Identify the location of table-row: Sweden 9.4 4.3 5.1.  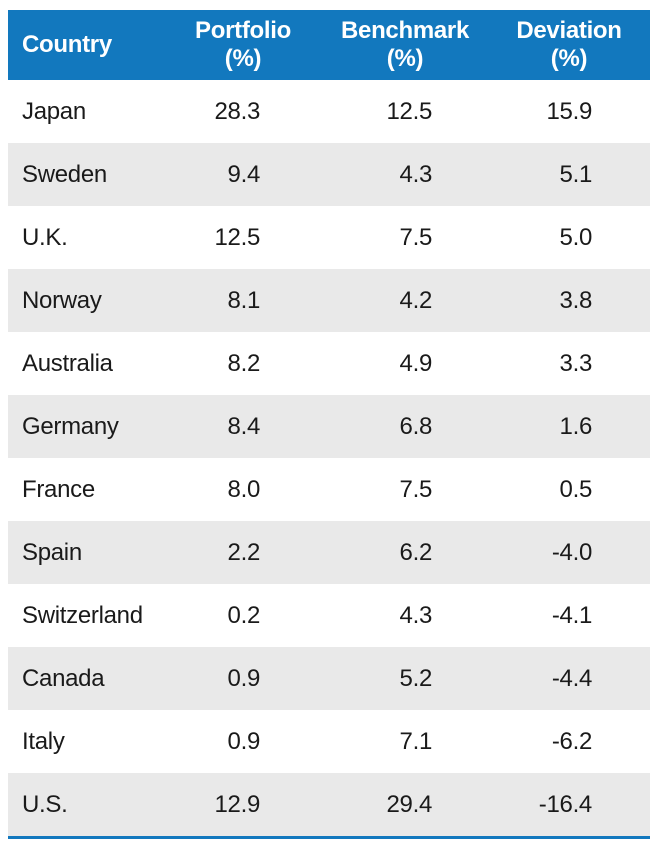
(329, 174).